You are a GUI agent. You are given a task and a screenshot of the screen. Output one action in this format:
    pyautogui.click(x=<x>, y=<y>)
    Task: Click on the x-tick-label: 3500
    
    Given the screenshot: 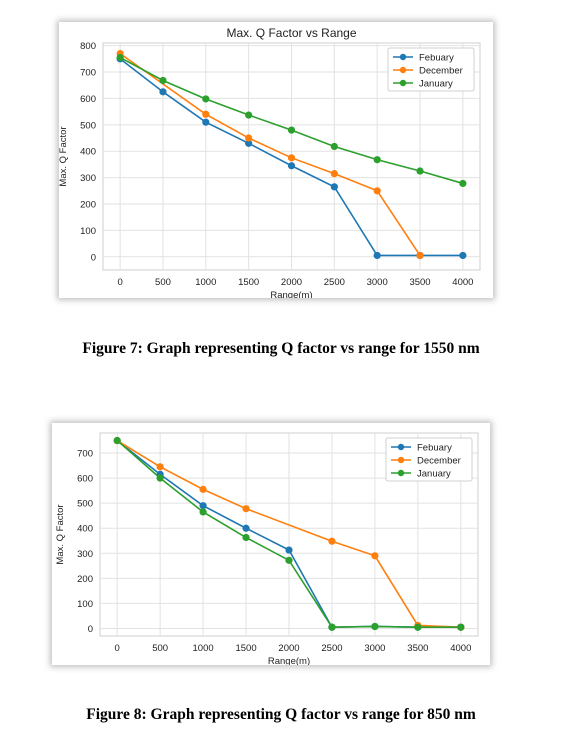 What is the action you would take?
    pyautogui.click(x=417, y=648)
    